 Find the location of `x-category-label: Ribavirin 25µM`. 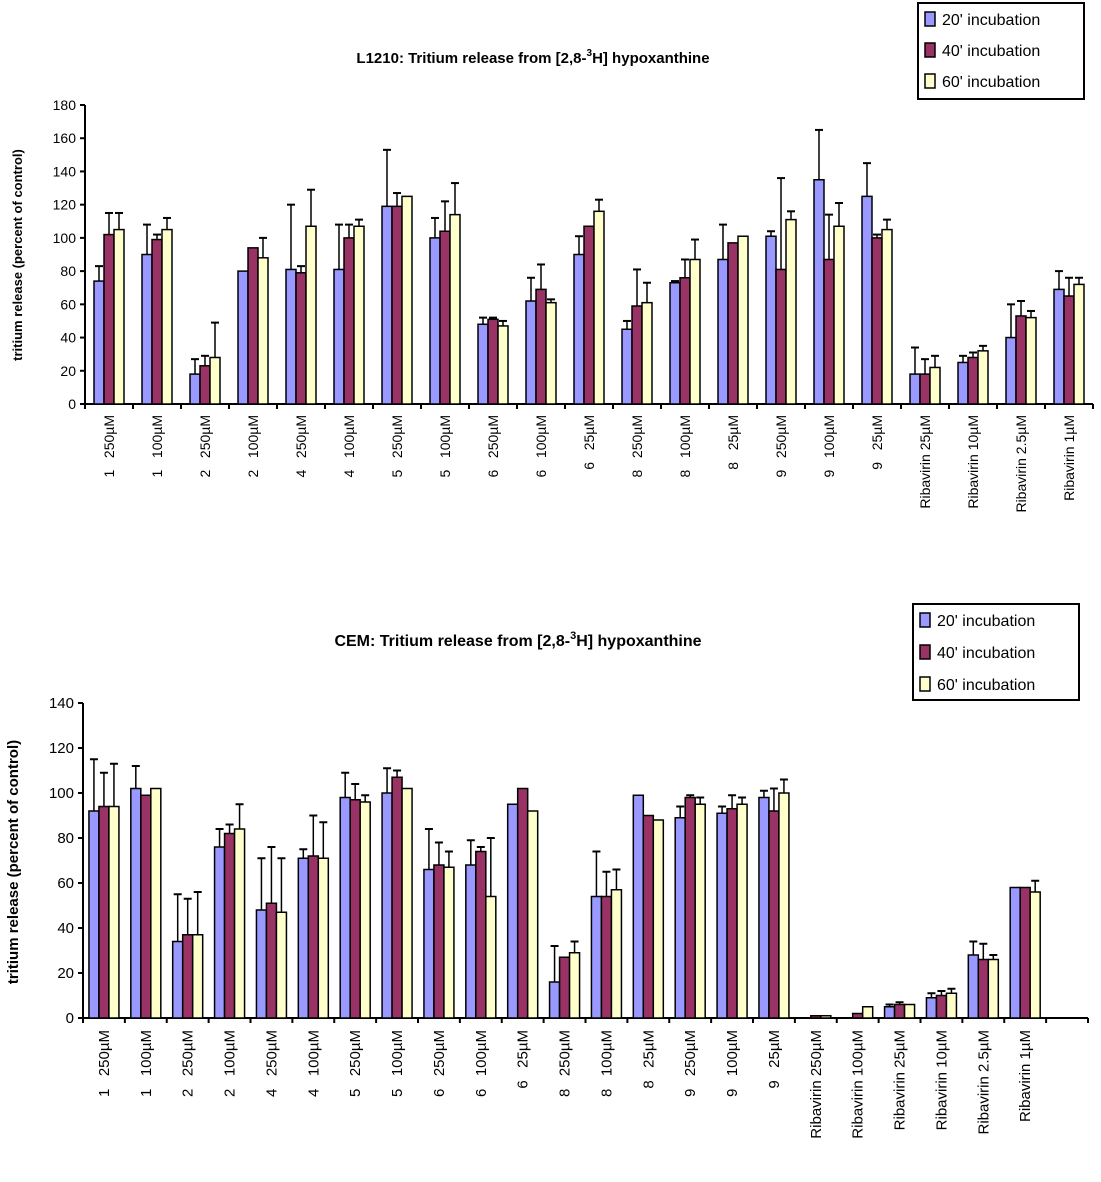

x-category-label: Ribavirin 25µM is located at coordinates (900, 1080).